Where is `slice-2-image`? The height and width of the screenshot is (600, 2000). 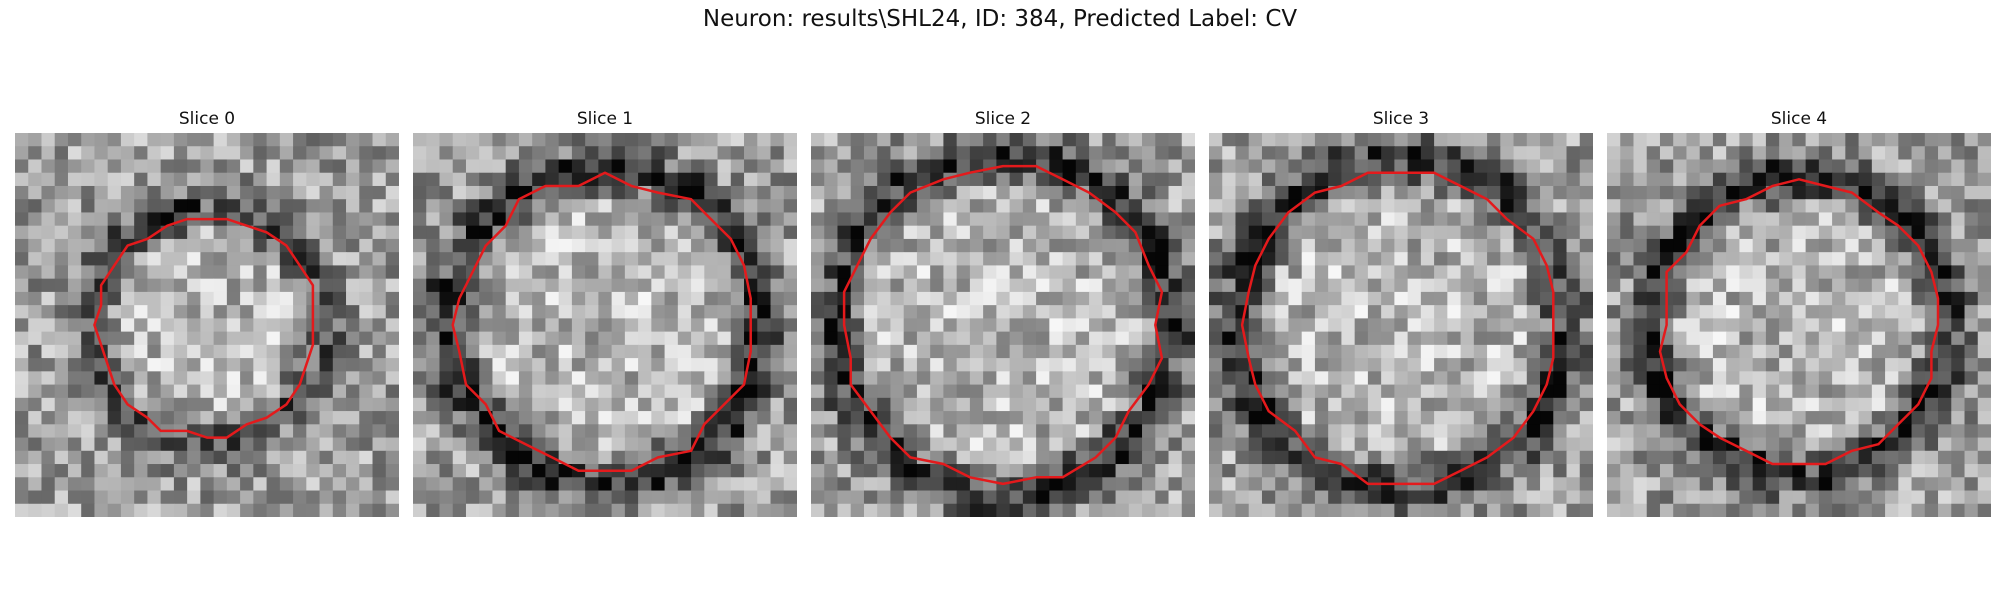 slice-2-image is located at coordinates (1003, 325).